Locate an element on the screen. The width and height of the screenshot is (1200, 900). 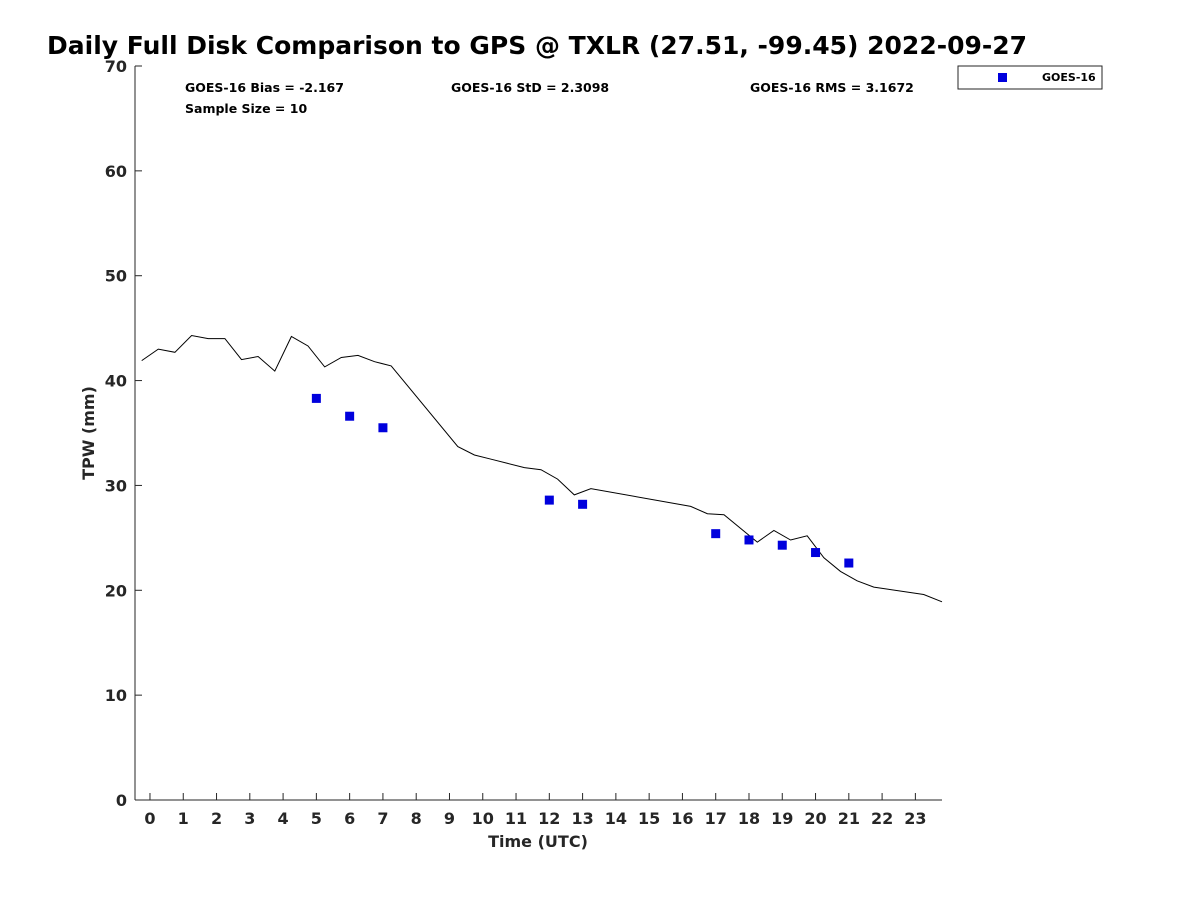
y-tick-label: 40 is located at coordinates (116, 381).